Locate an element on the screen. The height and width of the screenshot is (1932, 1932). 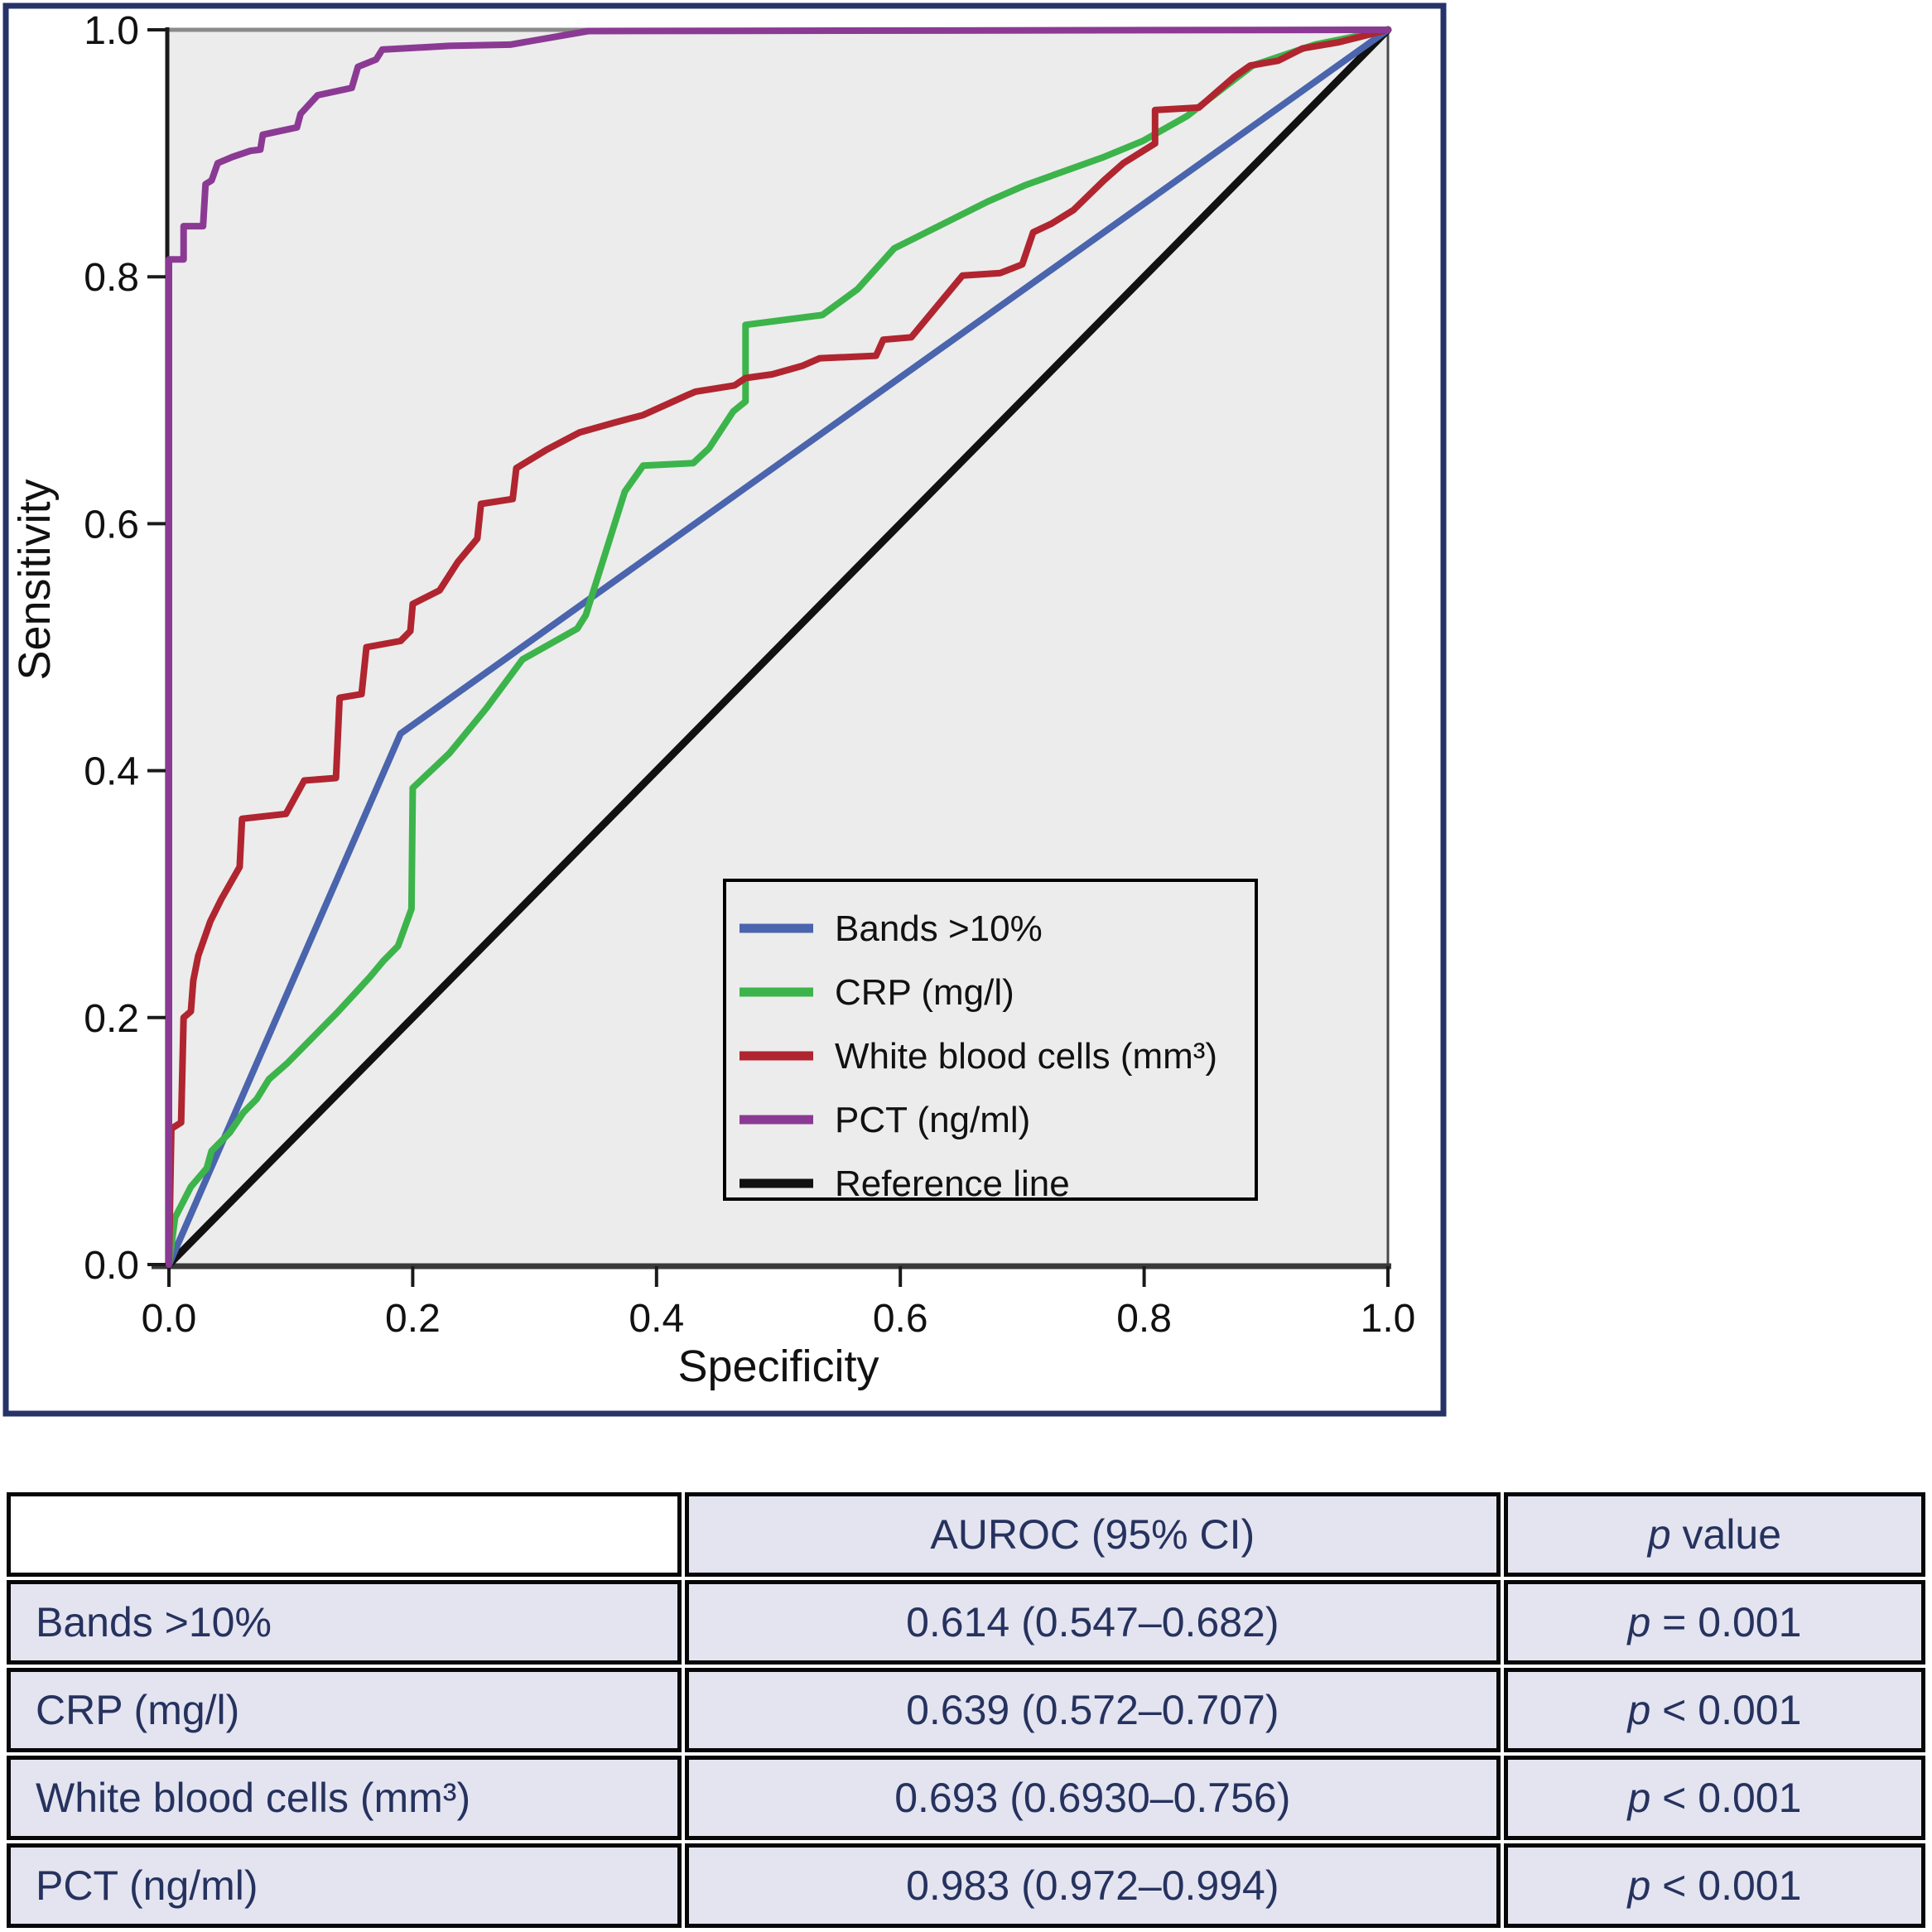
y-tick-label: 0.2 is located at coordinates (111, 1019).